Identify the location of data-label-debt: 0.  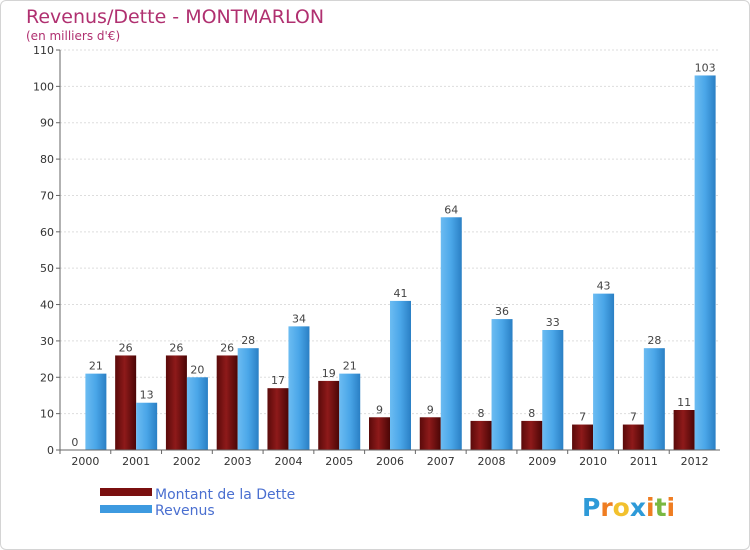
(74, 442).